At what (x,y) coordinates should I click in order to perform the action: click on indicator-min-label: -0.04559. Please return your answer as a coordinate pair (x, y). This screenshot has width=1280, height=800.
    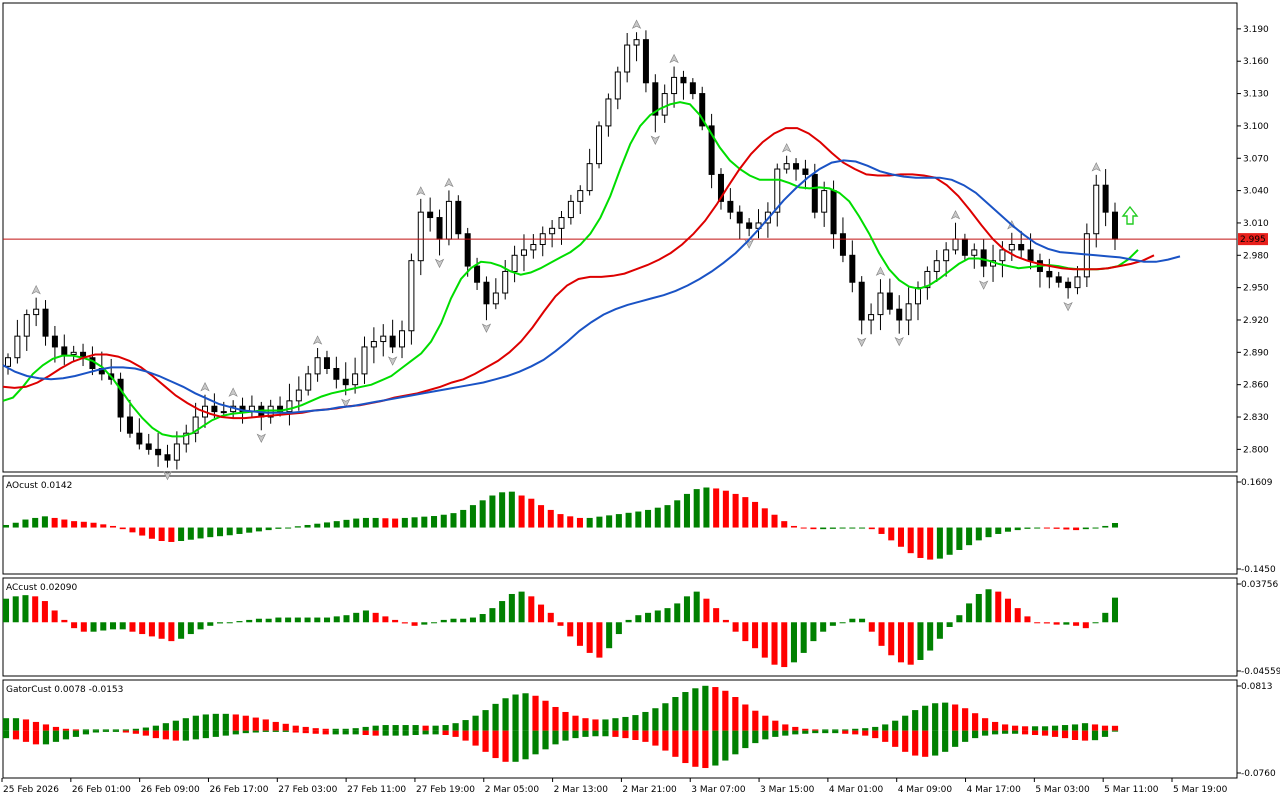
    Looking at the image, I should click on (1260, 672).